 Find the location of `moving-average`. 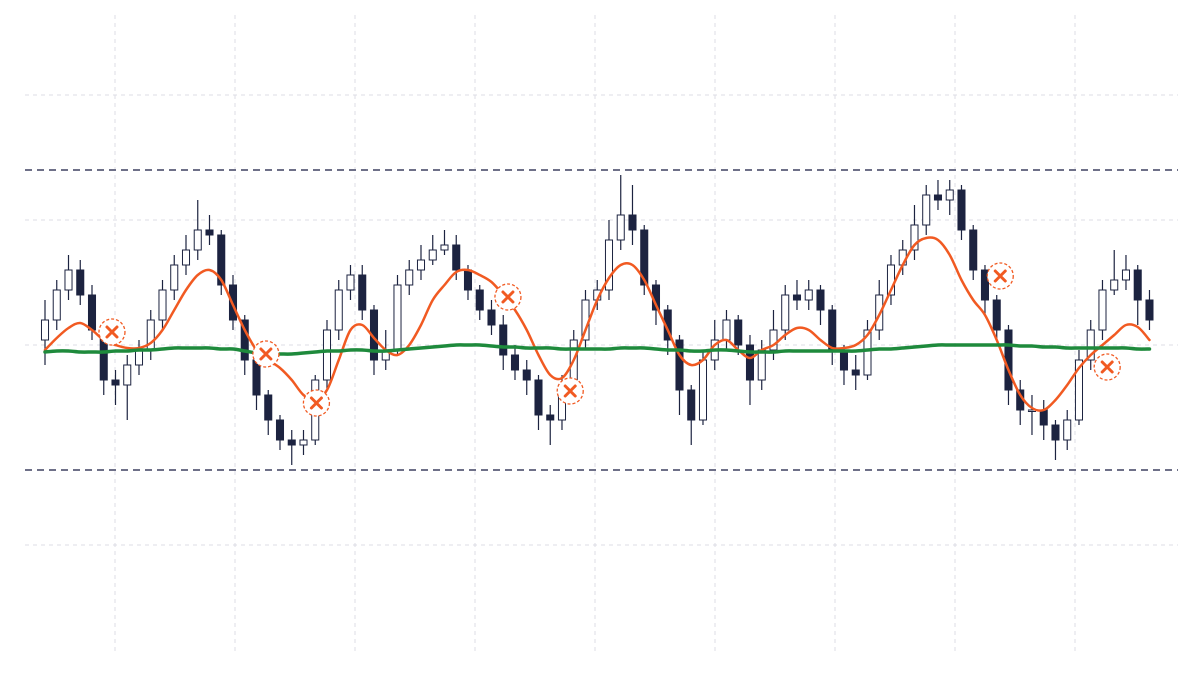

moving-average is located at coordinates (597, 349).